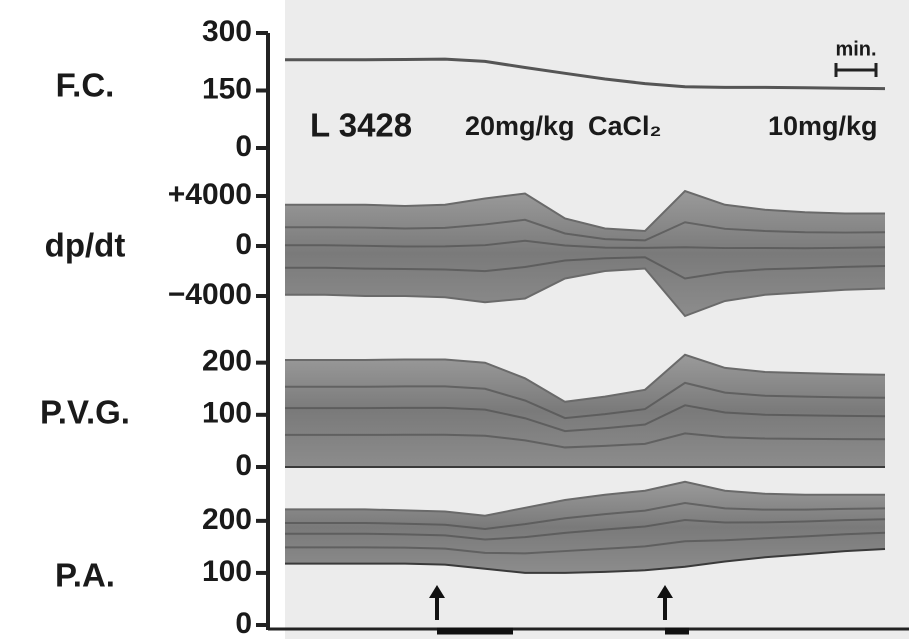  Describe the element at coordinates (85, 85) in the screenshot. I see `y-axis-label: F.C.` at that location.